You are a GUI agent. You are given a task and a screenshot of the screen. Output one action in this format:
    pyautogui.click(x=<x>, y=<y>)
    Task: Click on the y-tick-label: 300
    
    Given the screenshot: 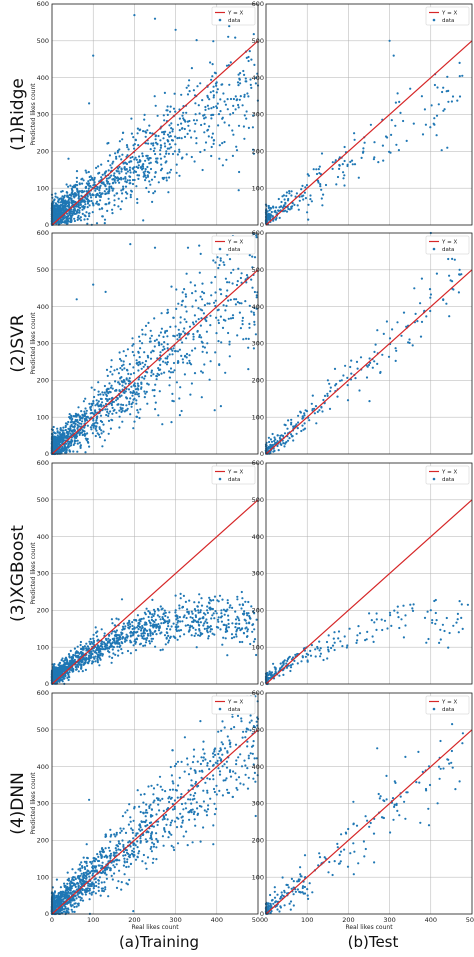 What is the action you would take?
    pyautogui.click(x=43, y=574)
    